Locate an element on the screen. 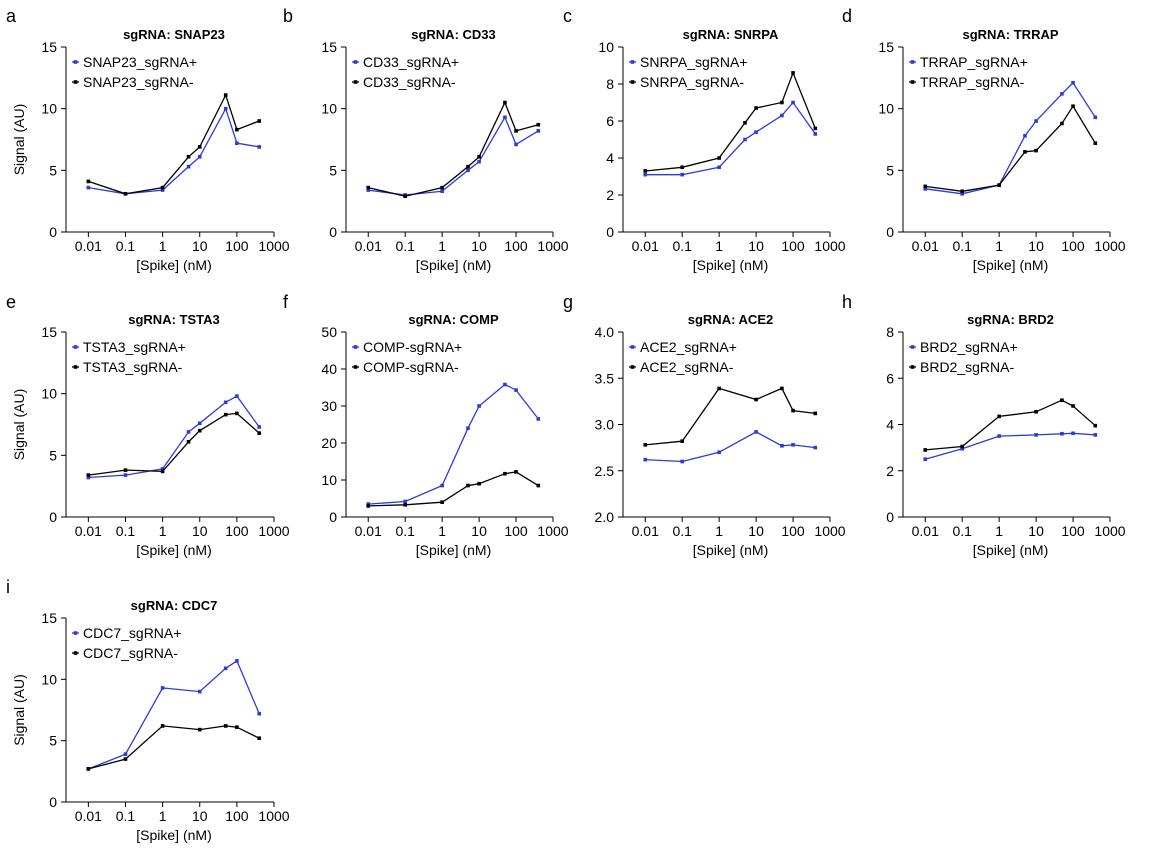  legend-label: SNAP23_sgRNA+ is located at coordinates (140, 62).